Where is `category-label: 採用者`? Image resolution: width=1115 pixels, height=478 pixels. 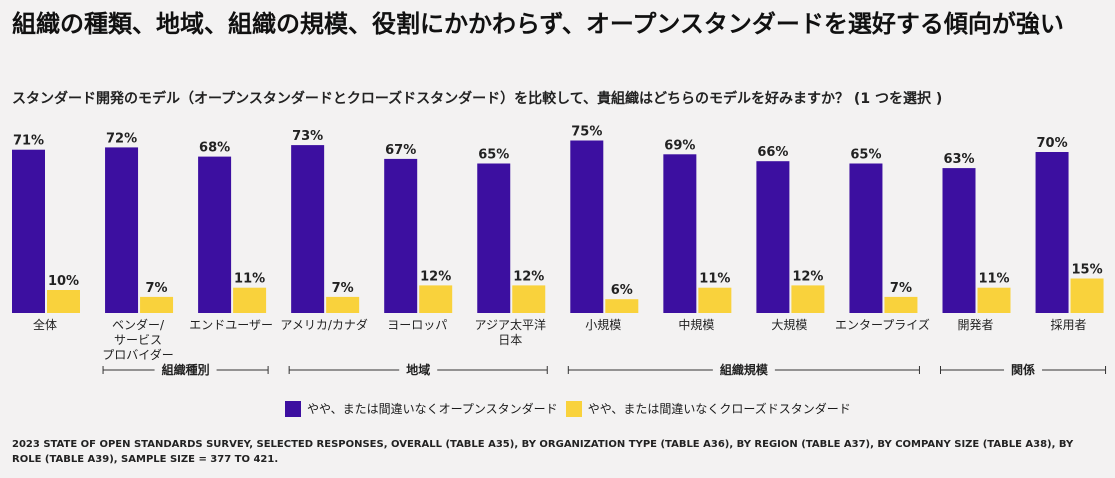
category-label: 採用者 is located at coordinates (1069, 325).